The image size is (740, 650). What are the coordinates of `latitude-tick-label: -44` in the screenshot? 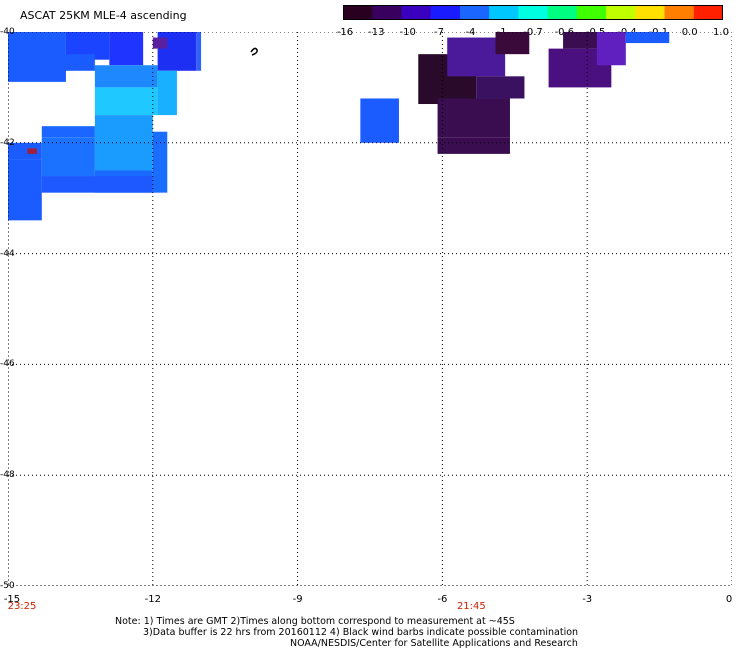 It's located at (7, 253).